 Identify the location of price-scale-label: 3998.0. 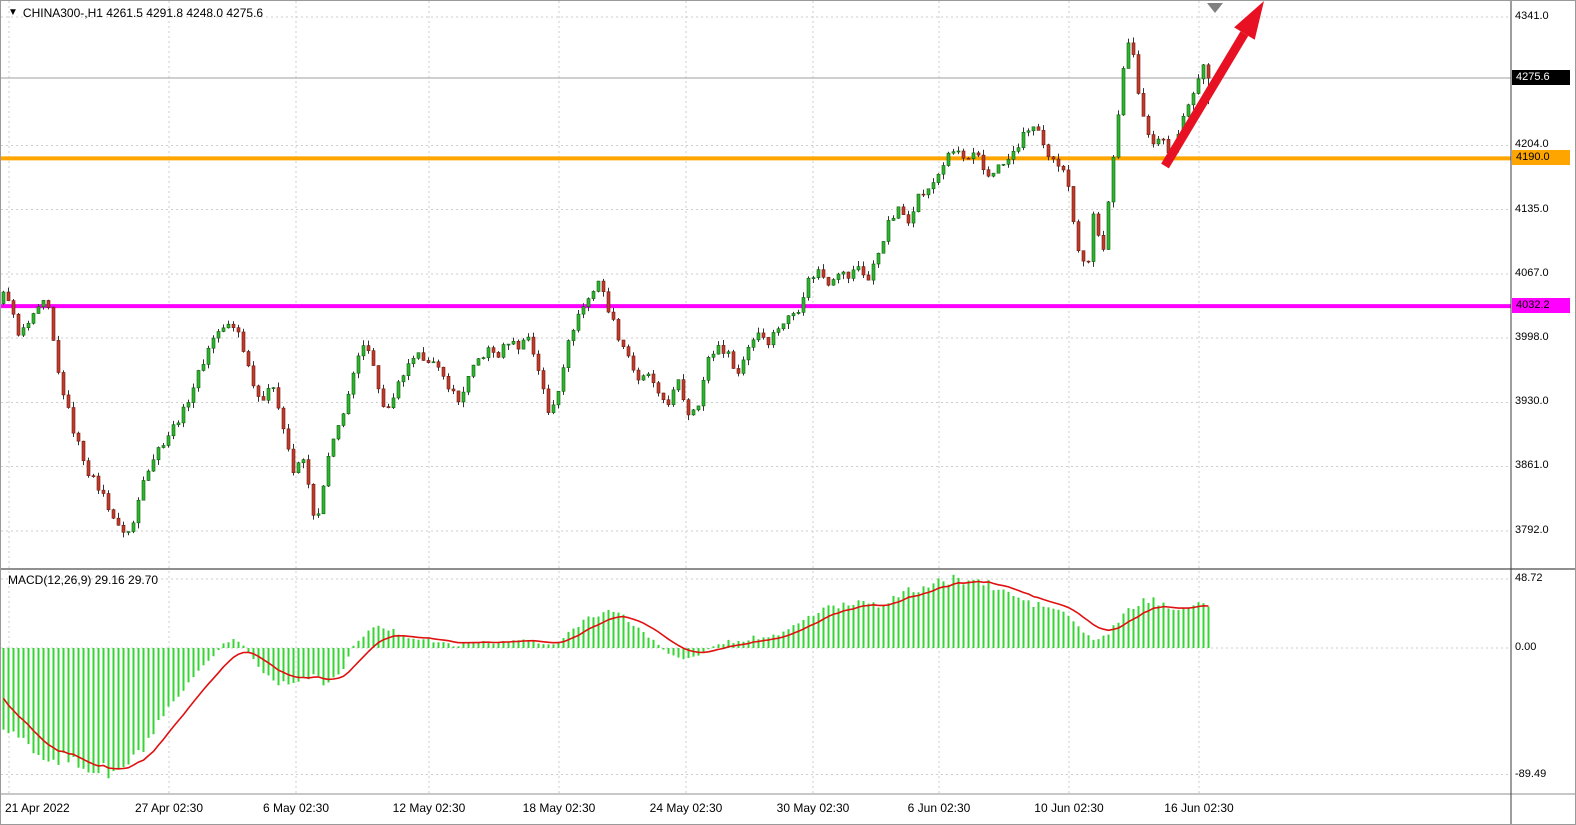
(1532, 337).